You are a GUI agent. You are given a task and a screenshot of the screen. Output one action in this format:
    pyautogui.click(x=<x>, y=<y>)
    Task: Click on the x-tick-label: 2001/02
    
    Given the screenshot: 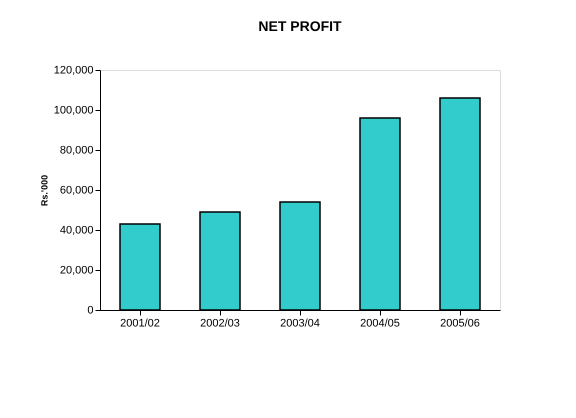 What is the action you would take?
    pyautogui.click(x=140, y=324)
    